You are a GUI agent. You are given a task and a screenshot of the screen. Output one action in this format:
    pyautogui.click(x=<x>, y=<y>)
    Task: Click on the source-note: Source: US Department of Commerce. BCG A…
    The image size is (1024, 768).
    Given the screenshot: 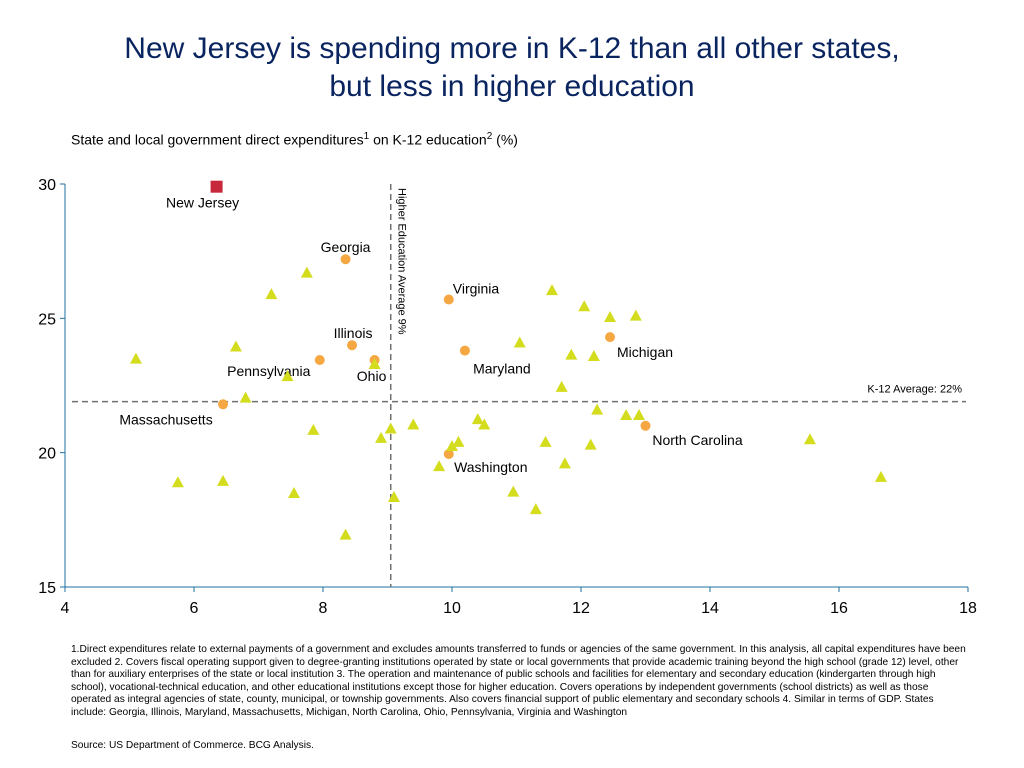 What is the action you would take?
    pyautogui.click(x=192, y=745)
    